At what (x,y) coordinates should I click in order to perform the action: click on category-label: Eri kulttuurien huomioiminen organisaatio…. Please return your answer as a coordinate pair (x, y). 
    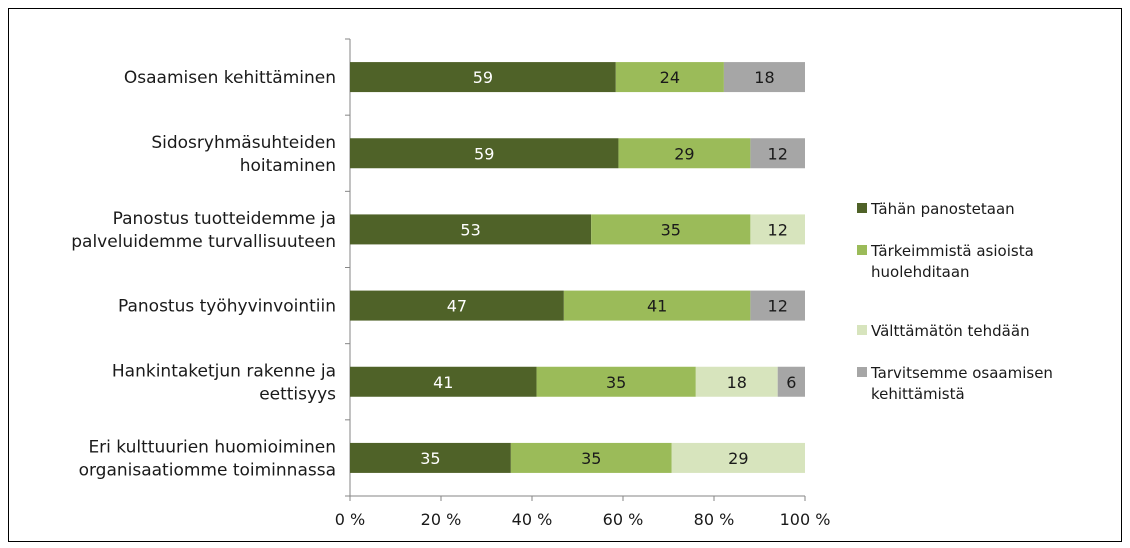
    Looking at the image, I should click on (207, 458).